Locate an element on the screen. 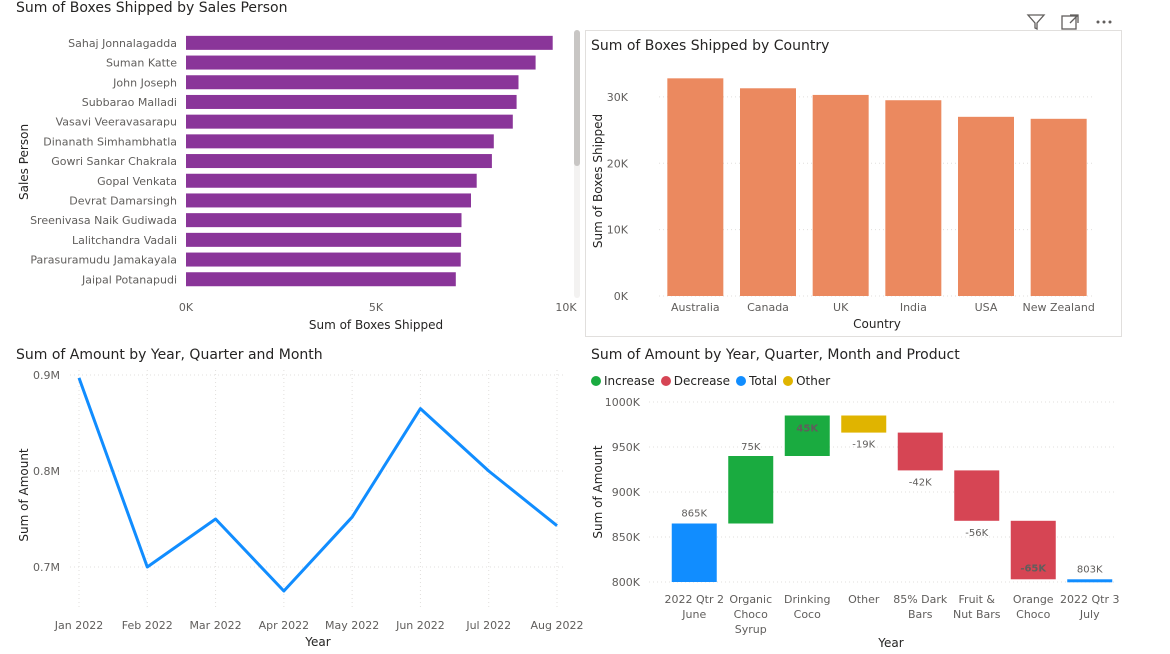 The height and width of the screenshot is (654, 1170). y-tick-label: Dinanath Simhambhatla is located at coordinates (110, 141).